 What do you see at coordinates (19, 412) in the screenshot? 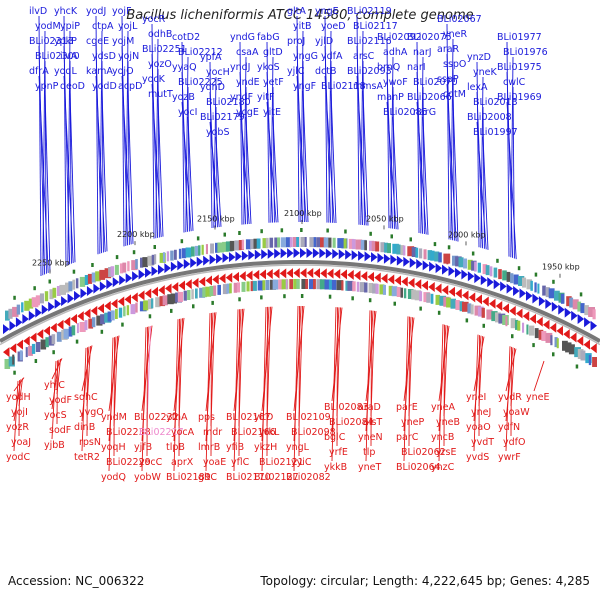
I see `reverse-gene-label: yojI` at bounding box center [19, 412].